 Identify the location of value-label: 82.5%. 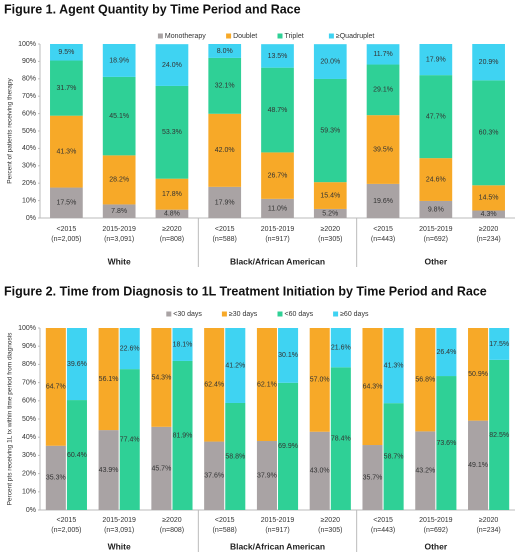
(499, 435).